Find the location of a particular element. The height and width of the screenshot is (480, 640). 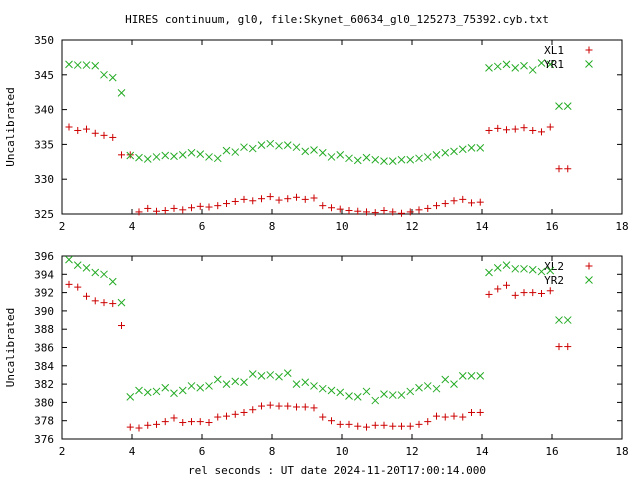

y-tick-label: 384 is located at coordinates (44, 366).